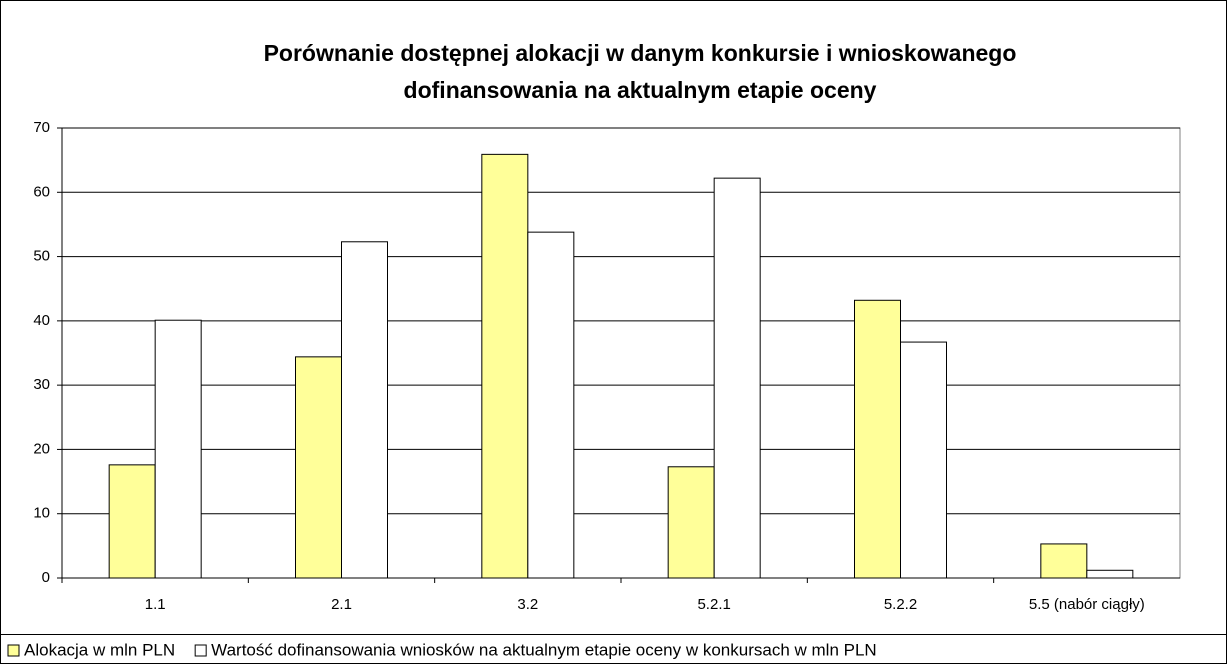 The image size is (1227, 664). Describe the element at coordinates (41, 127) in the screenshot. I see `y-tick-label: 70` at that location.